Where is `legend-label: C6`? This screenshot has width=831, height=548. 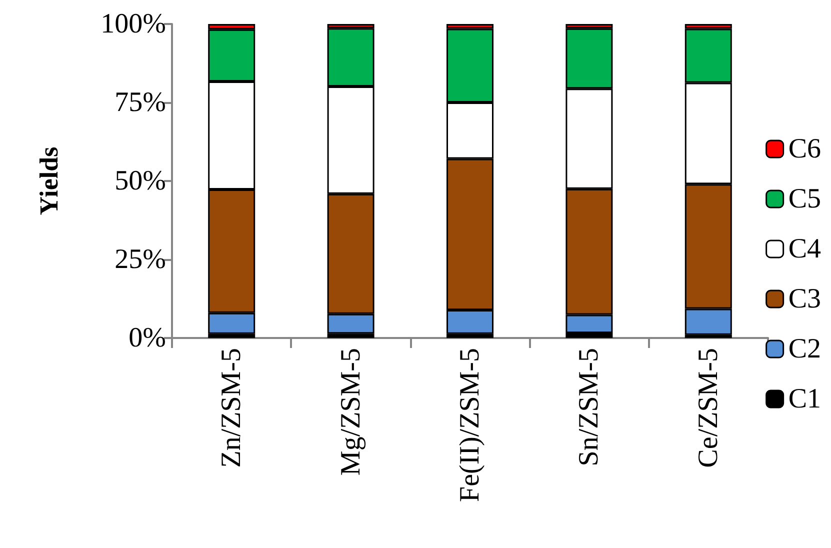 legend-label: C6 is located at coordinates (805, 149).